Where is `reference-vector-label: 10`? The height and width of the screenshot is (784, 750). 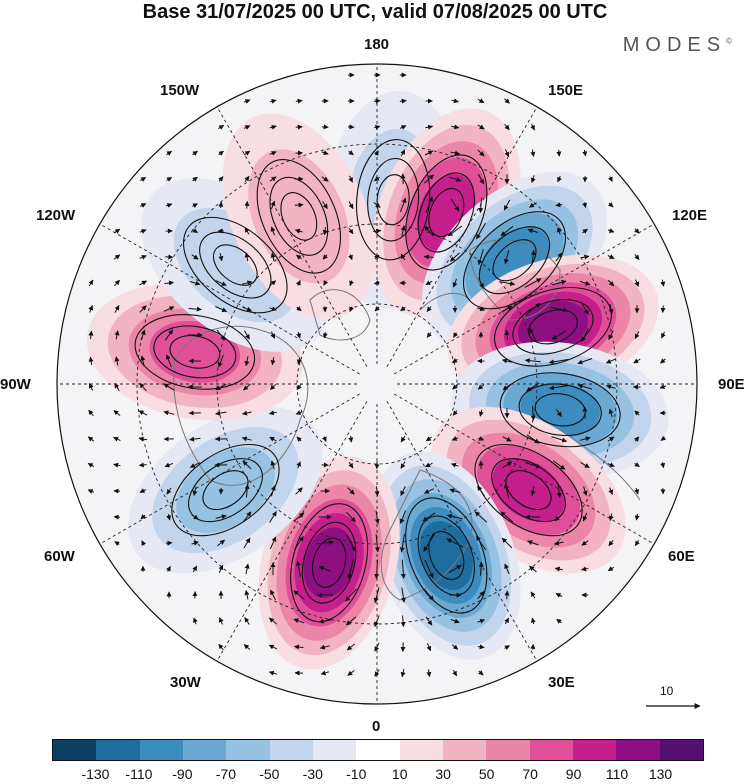
reference-vector-label: 10 is located at coordinates (666, 691).